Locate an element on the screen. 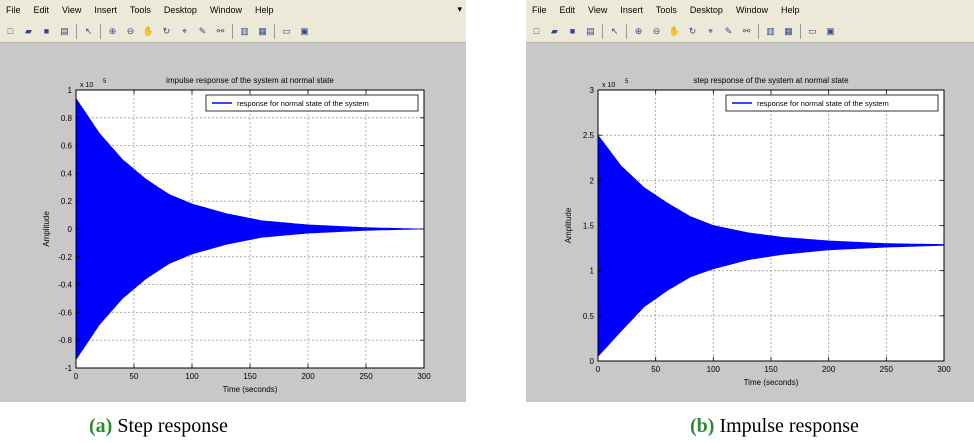  x-tick-label: 300 is located at coordinates (424, 376).